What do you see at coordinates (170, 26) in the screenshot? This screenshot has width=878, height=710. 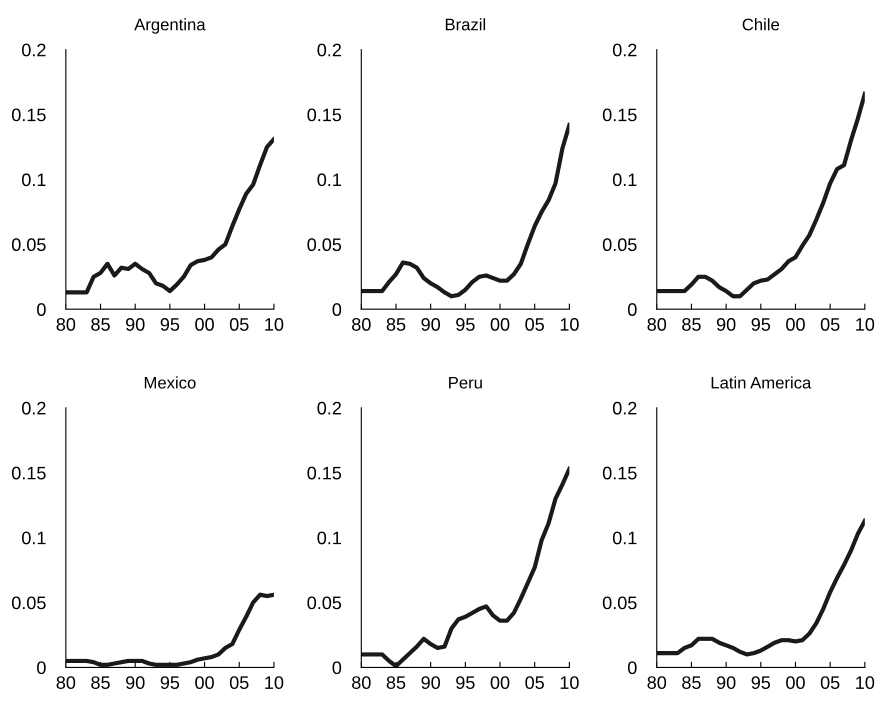 I see `chart-title: Argentina` at bounding box center [170, 26].